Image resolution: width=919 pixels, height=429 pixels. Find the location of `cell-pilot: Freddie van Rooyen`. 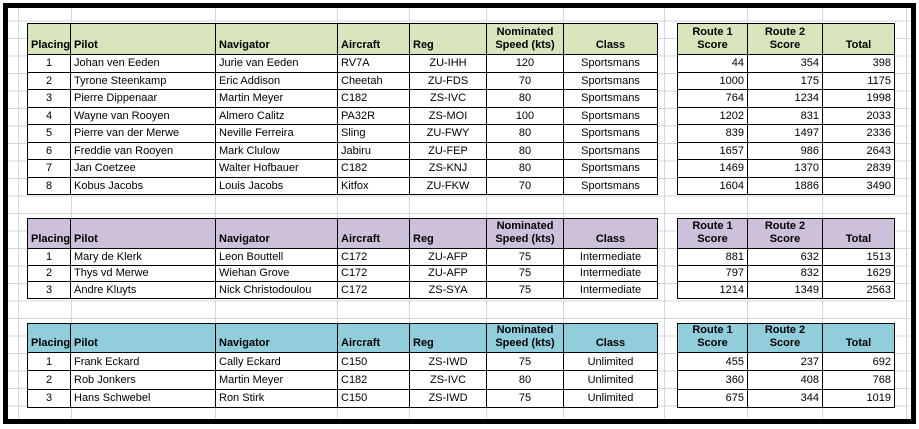

cell-pilot: Freddie van Rooyen is located at coordinates (143, 150).